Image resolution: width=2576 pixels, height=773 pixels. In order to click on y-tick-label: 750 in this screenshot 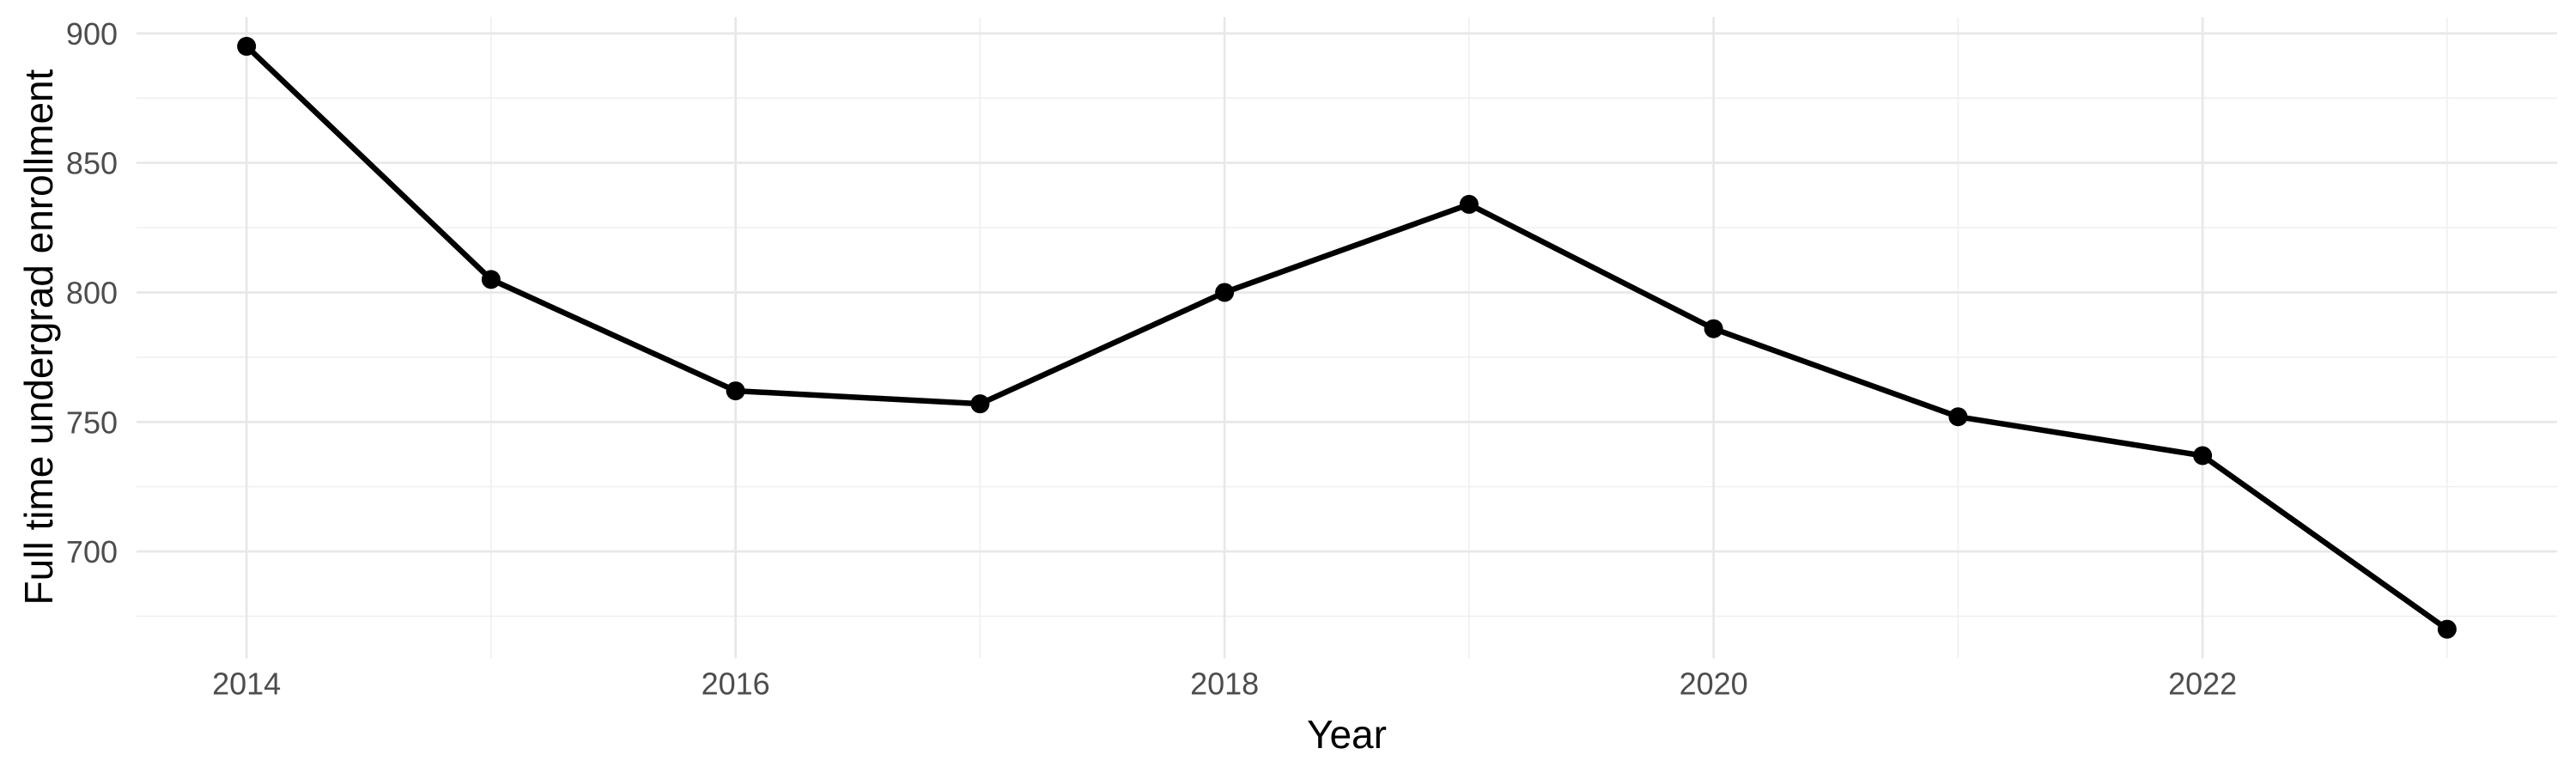, I will do `click(92, 422)`.